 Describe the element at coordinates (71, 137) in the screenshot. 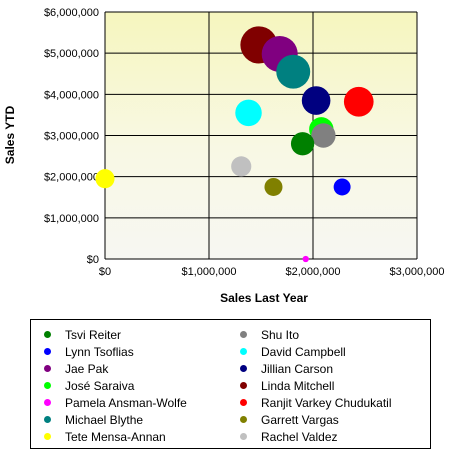

I see `y-tick-label: $3,000,000` at that location.